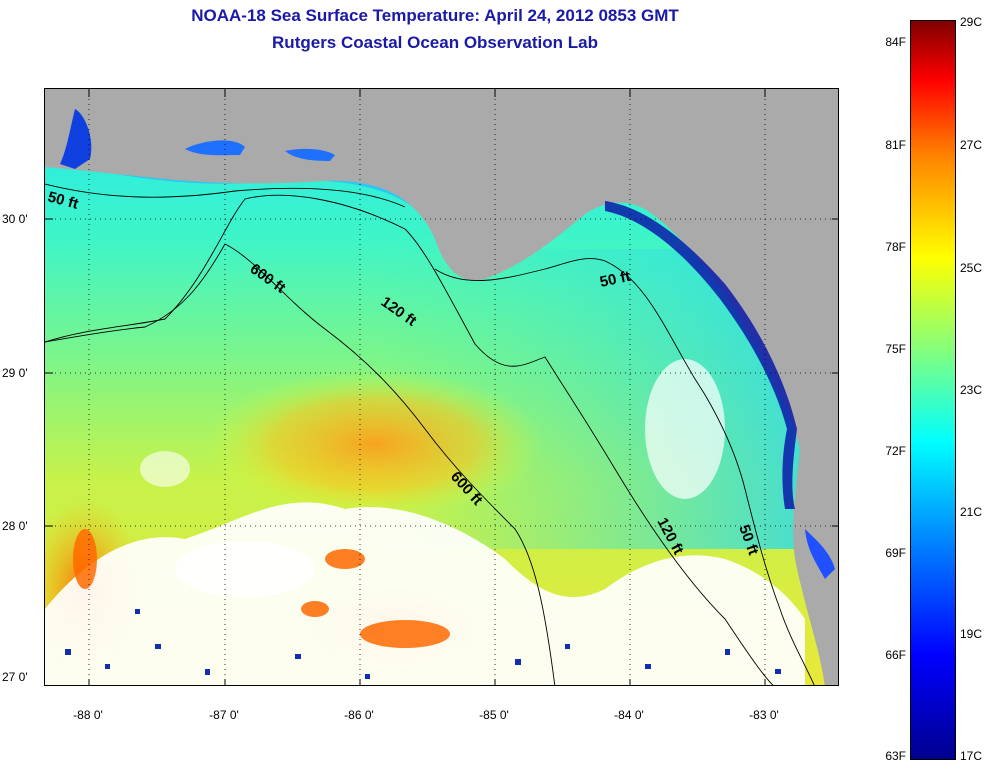 The image size is (992, 770). Describe the element at coordinates (971, 22) in the screenshot. I see `colorbar-label-29c: 29C` at that location.